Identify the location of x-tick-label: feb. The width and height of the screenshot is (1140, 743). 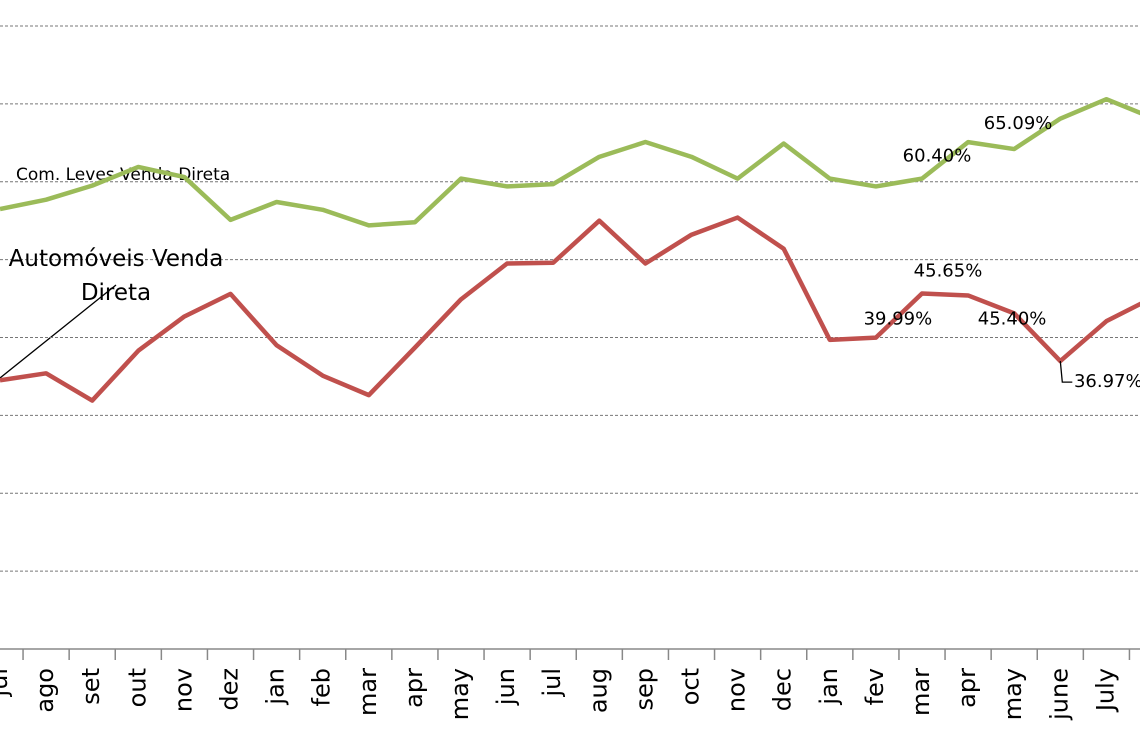
(322, 687).